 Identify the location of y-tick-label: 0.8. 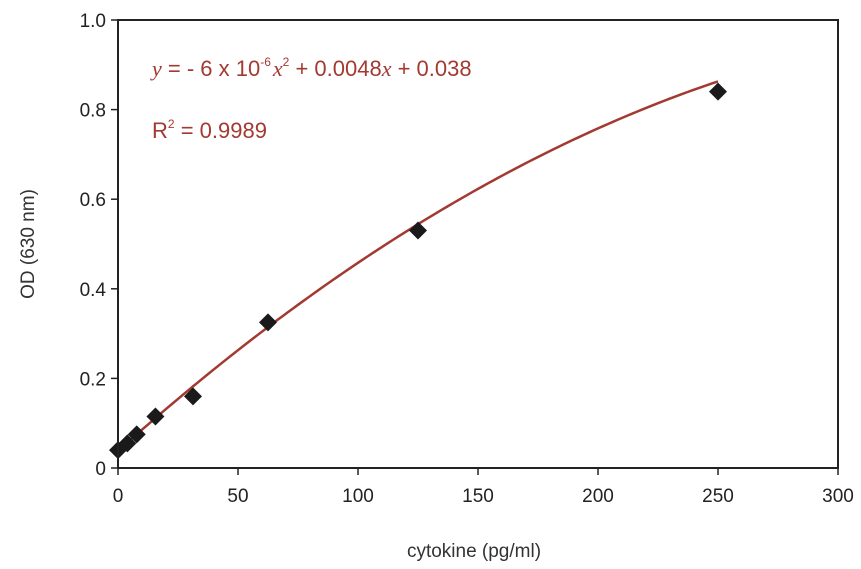
(93, 111).